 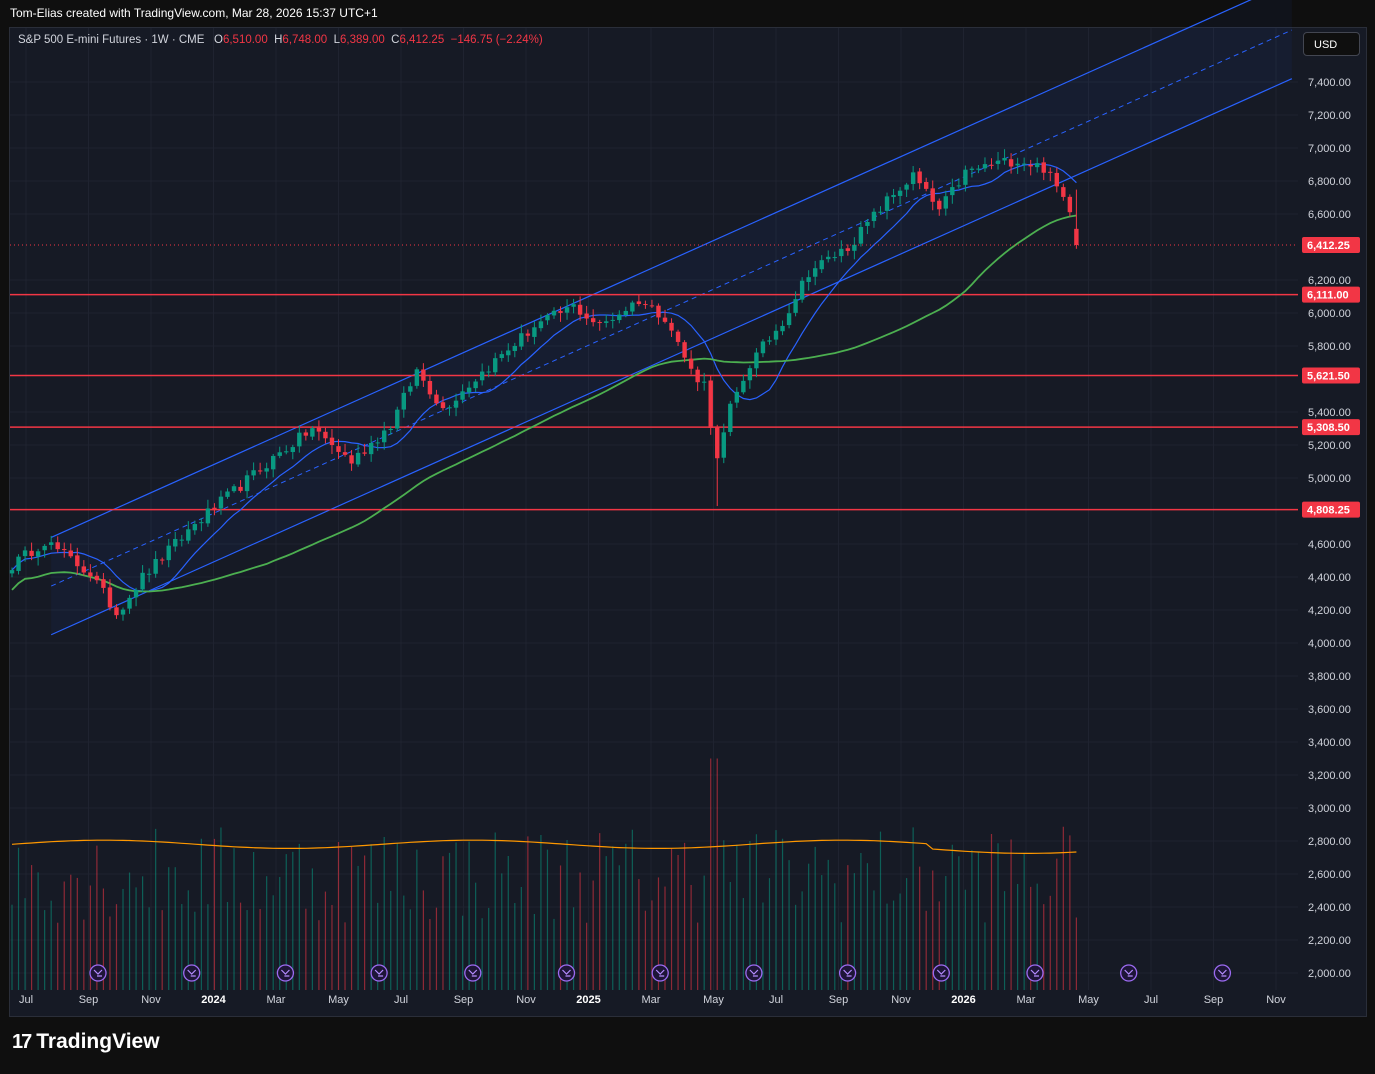 What do you see at coordinates (1331, 244) in the screenshot?
I see `last-price-tag` at bounding box center [1331, 244].